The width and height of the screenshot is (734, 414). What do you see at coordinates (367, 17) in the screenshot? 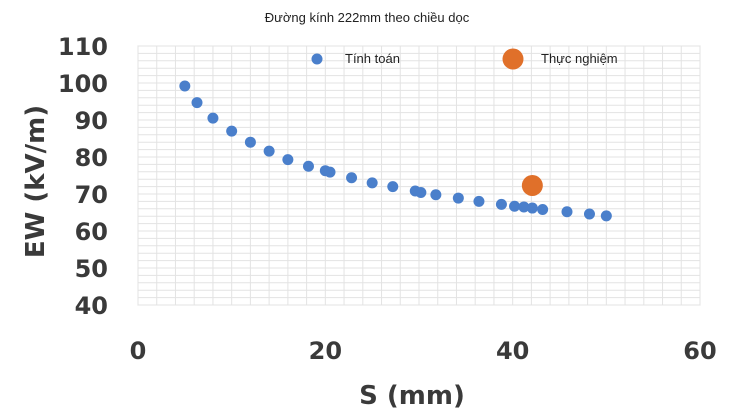
I see `chart-title: Đường kính 222mm theo chiều dọc` at bounding box center [367, 17].